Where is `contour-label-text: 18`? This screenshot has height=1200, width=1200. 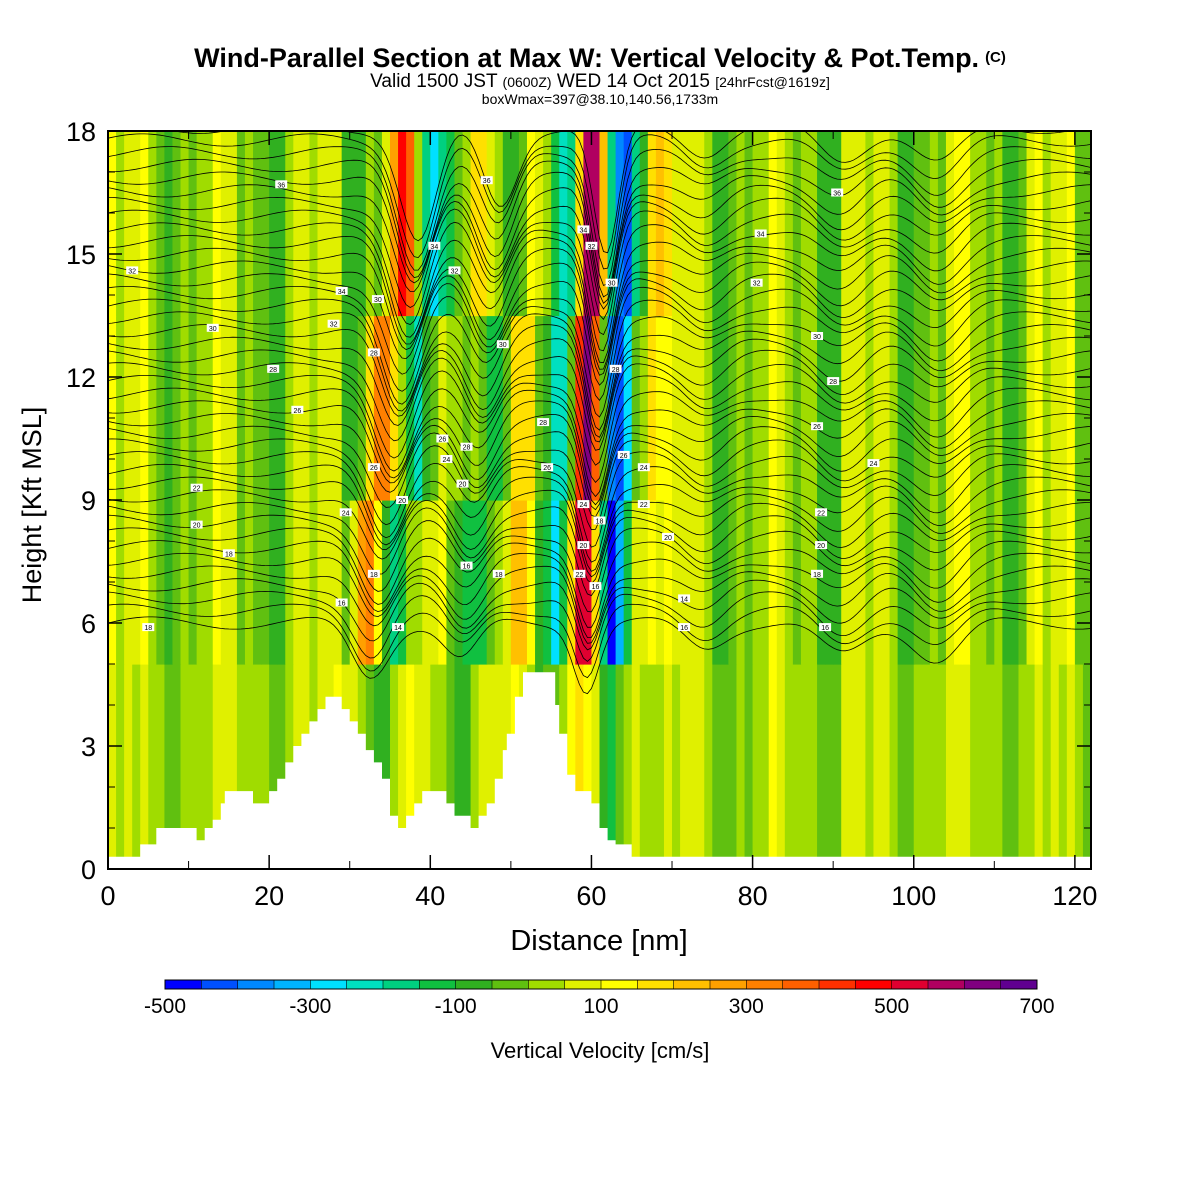 contour-label-text: 18 is located at coordinates (600, 522).